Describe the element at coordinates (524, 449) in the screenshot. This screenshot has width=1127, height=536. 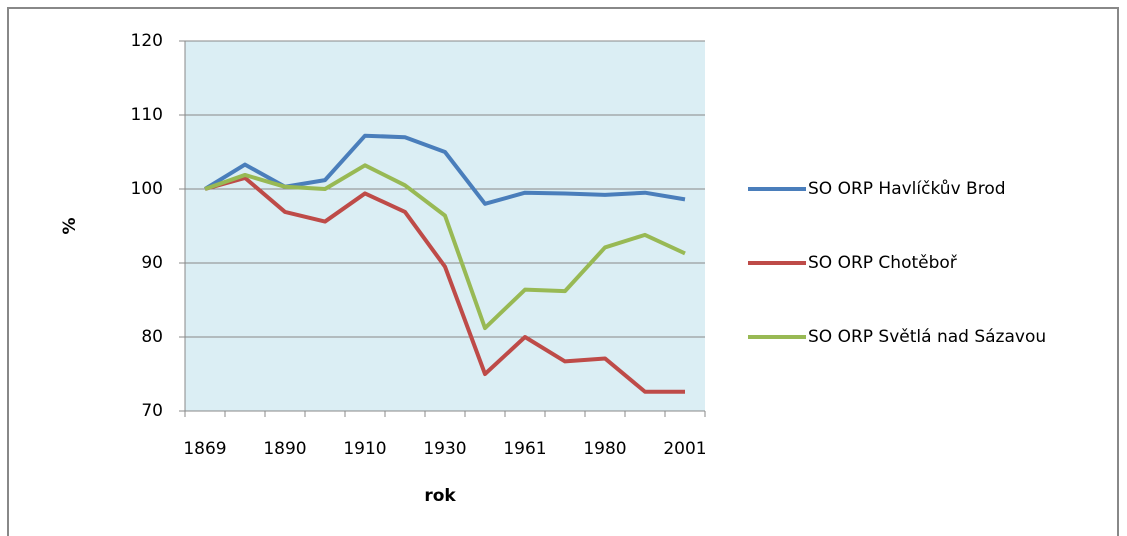
I see `x-tick-label: 1961` at that location.